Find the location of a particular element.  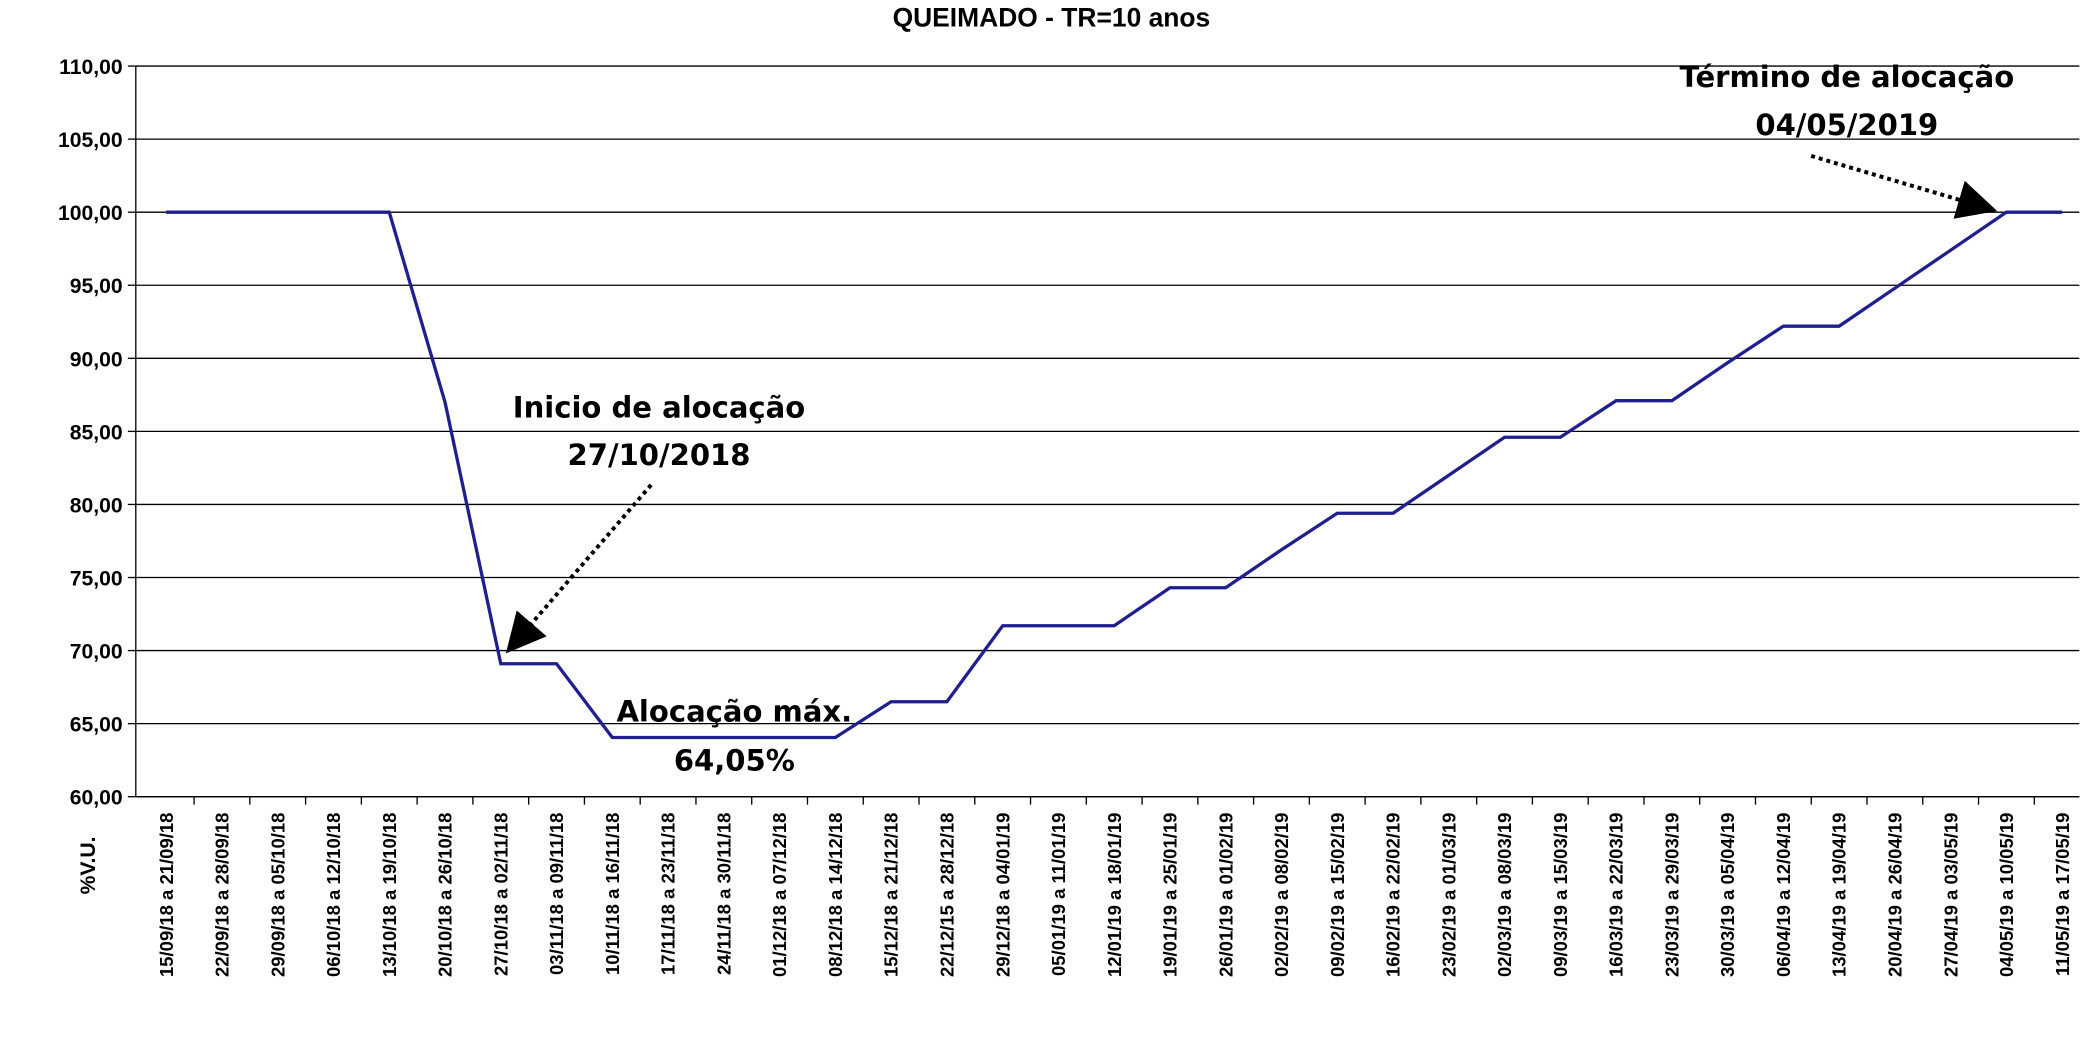

x-tick-label: 16/03/19 a 22/03/19 is located at coordinates (1616, 895).